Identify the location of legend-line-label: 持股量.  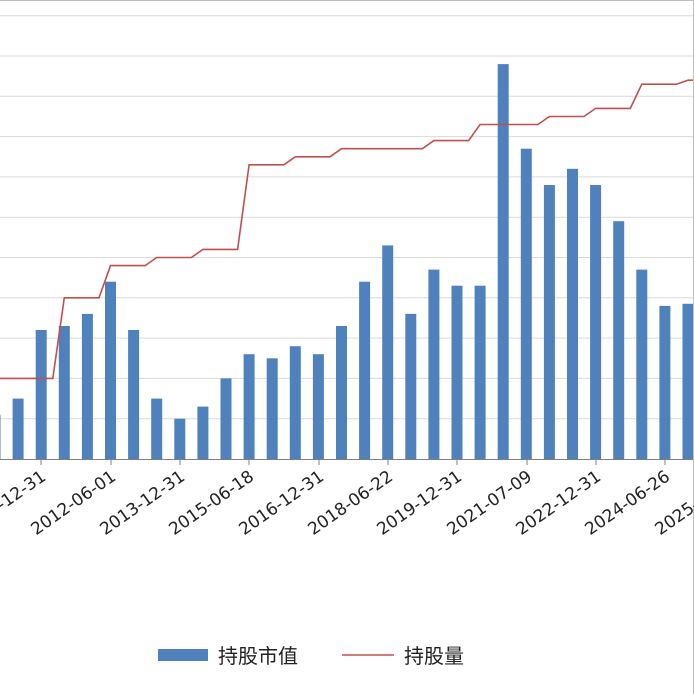
(434, 656).